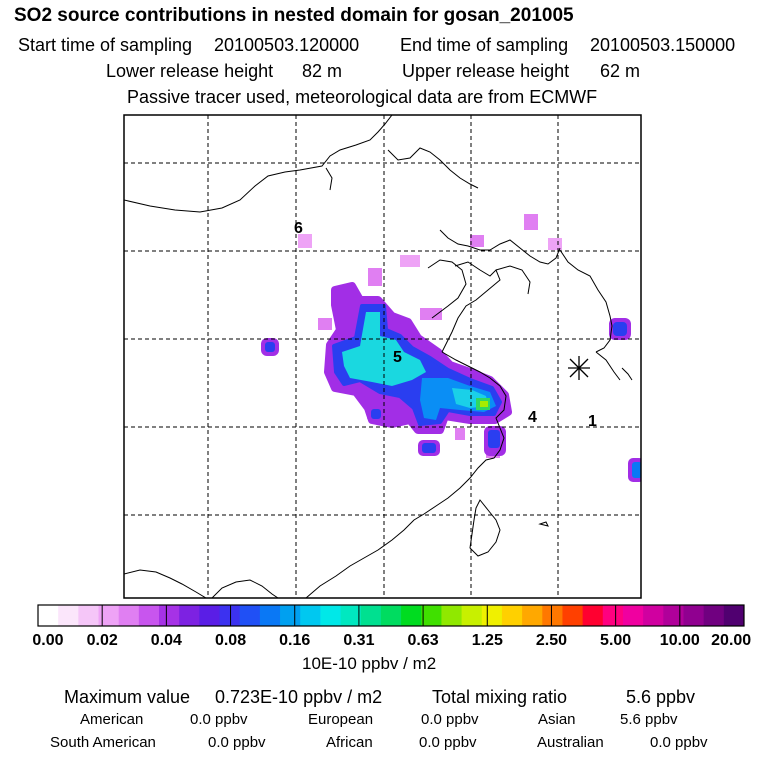  What do you see at coordinates (579, 368) in the screenshot?
I see `asterisk-icon` at bounding box center [579, 368].